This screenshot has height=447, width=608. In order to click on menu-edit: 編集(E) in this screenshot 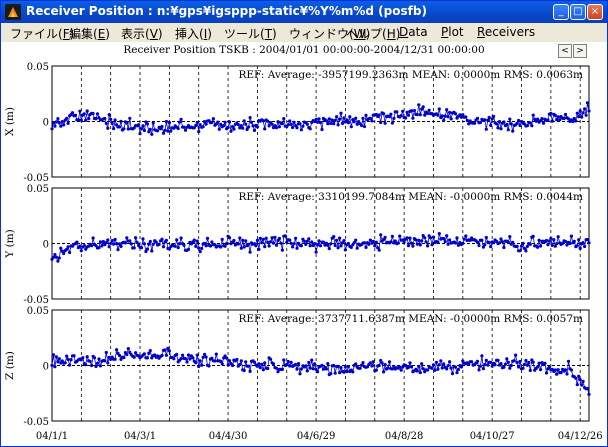, I will do `click(89, 34)`.